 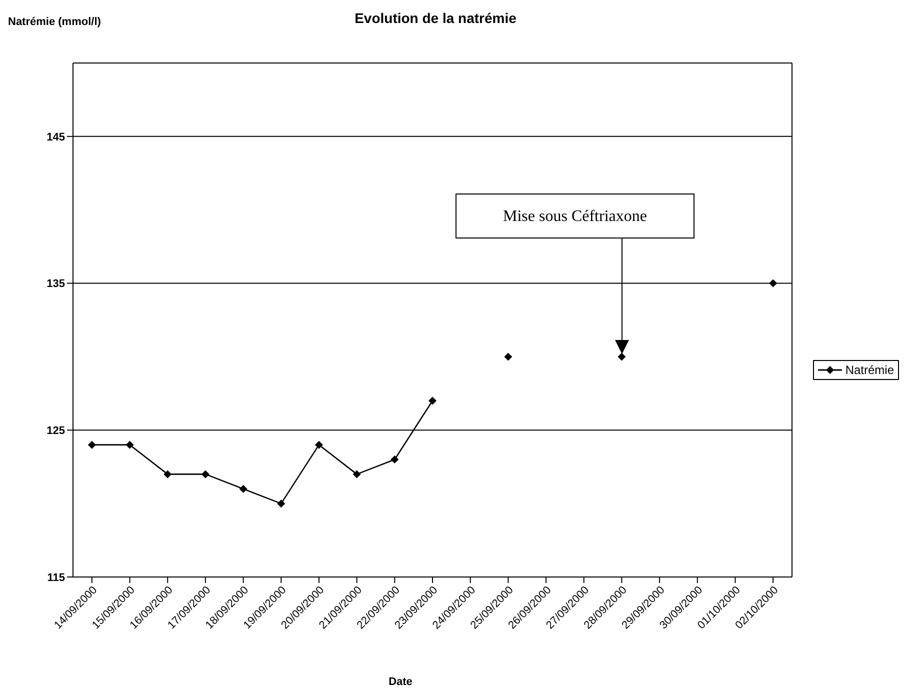 What do you see at coordinates (55, 431) in the screenshot?
I see `y-tick-label: 125` at bounding box center [55, 431].